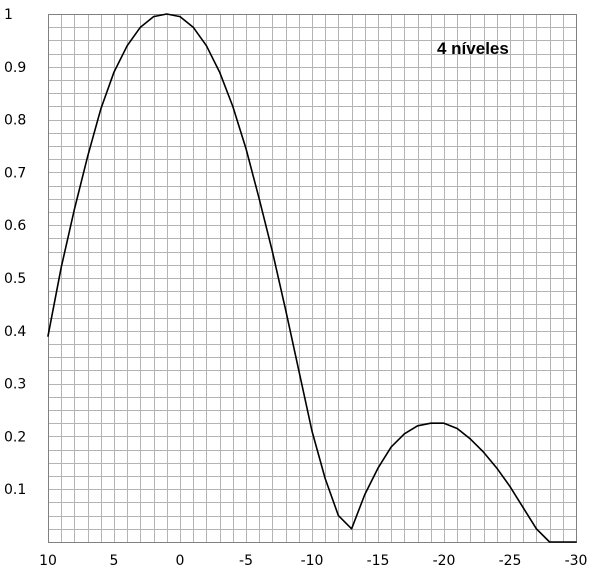 The width and height of the screenshot is (597, 573). What do you see at coordinates (15, 279) in the screenshot?
I see `y-tick-label: 0.5` at bounding box center [15, 279].